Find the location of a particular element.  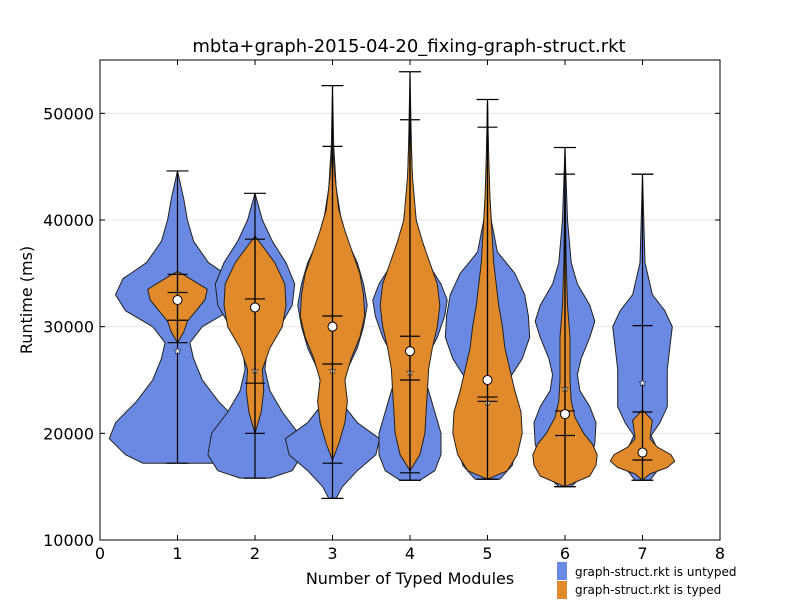

x-tick-label: 7 is located at coordinates (642, 553).